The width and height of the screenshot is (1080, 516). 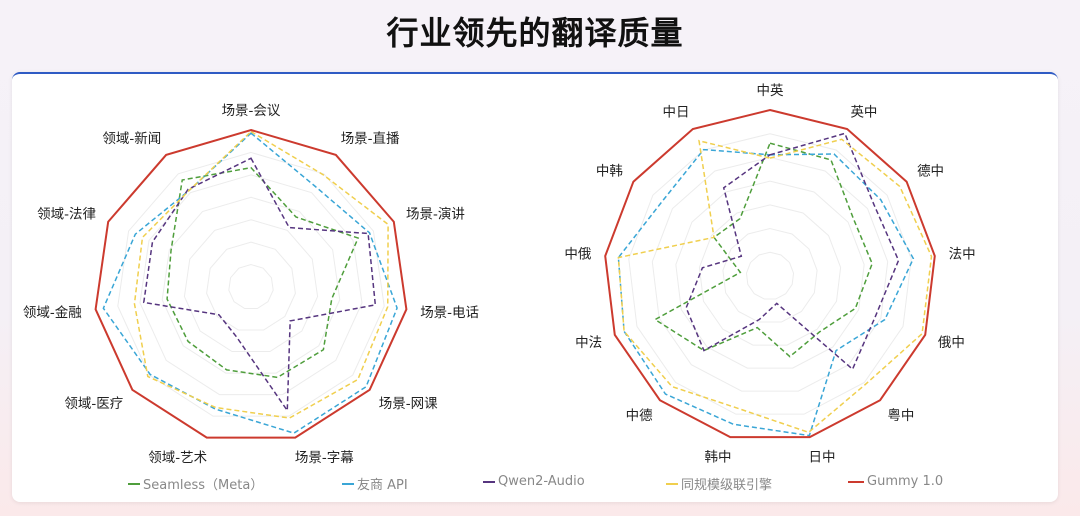 What do you see at coordinates (717, 458) in the screenshot?
I see `axis-label: 韩中` at bounding box center [717, 458].